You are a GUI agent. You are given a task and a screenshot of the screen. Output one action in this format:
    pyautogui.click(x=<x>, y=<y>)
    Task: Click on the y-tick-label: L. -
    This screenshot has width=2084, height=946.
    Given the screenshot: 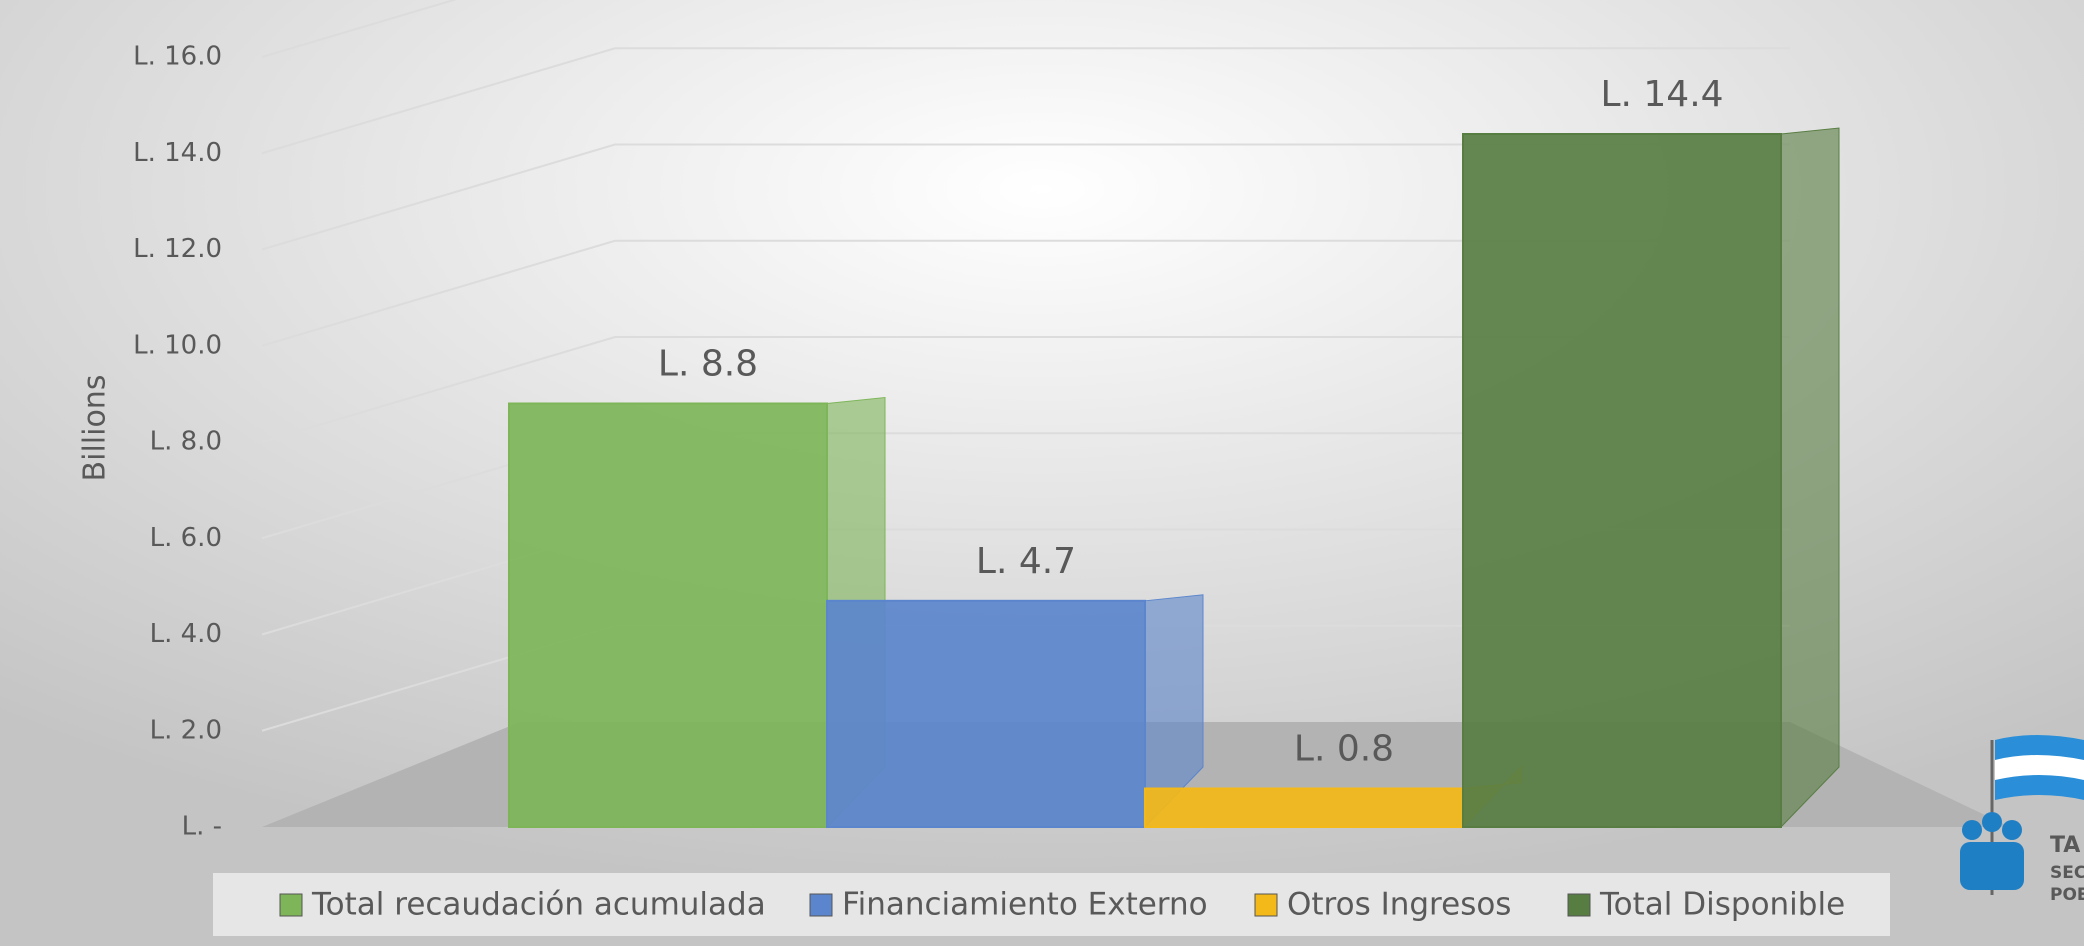 What is the action you would take?
    pyautogui.click(x=202, y=827)
    